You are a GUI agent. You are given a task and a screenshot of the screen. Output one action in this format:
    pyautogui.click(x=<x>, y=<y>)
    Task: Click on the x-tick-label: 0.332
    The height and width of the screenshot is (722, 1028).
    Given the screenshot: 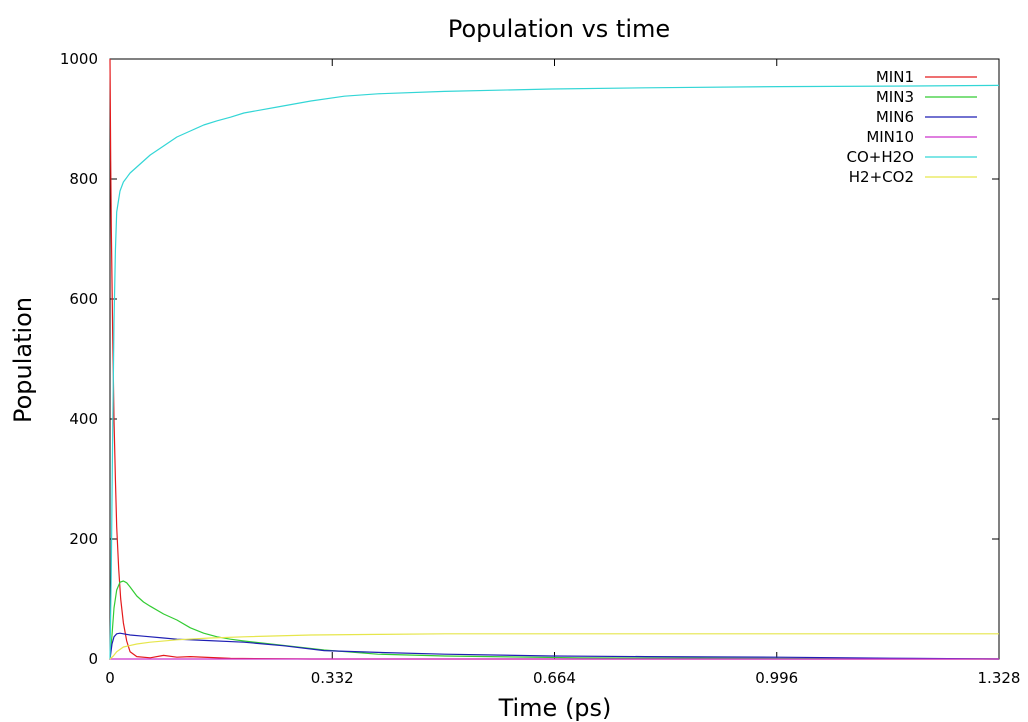 What is the action you would take?
    pyautogui.click(x=332, y=678)
    